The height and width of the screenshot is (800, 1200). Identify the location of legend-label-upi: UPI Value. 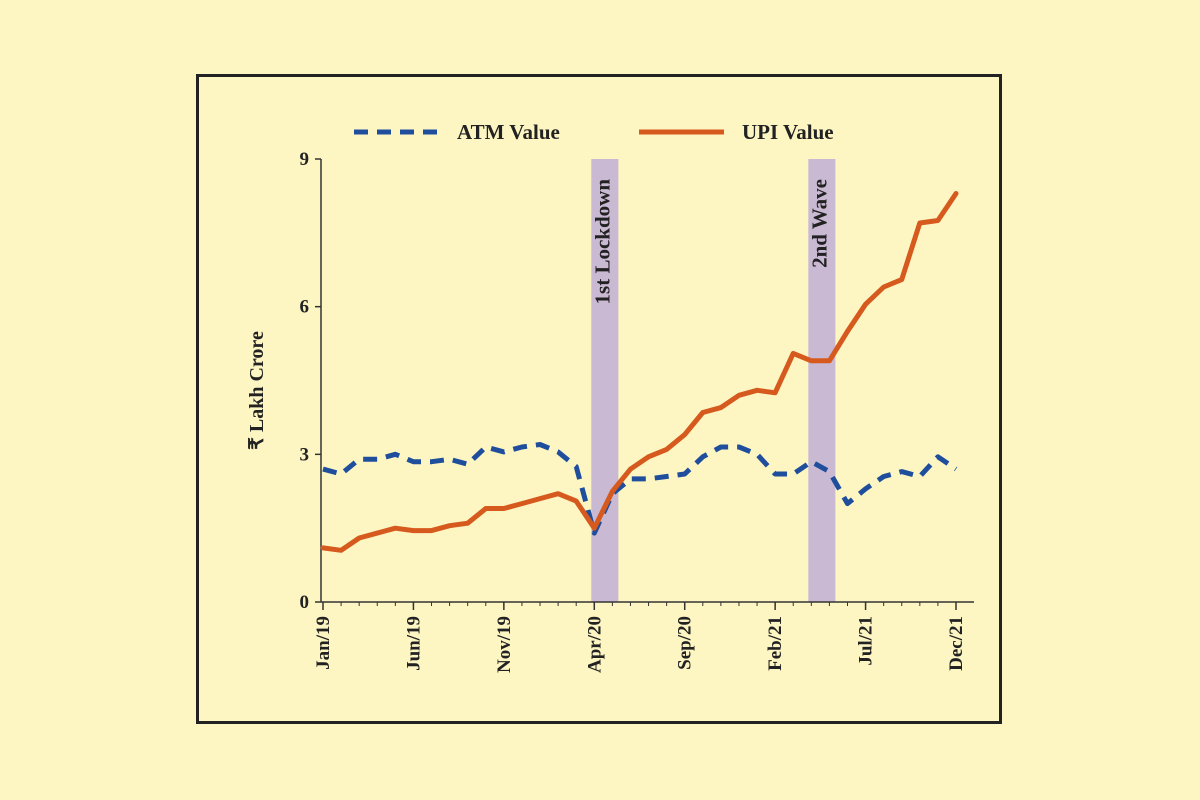
(788, 132).